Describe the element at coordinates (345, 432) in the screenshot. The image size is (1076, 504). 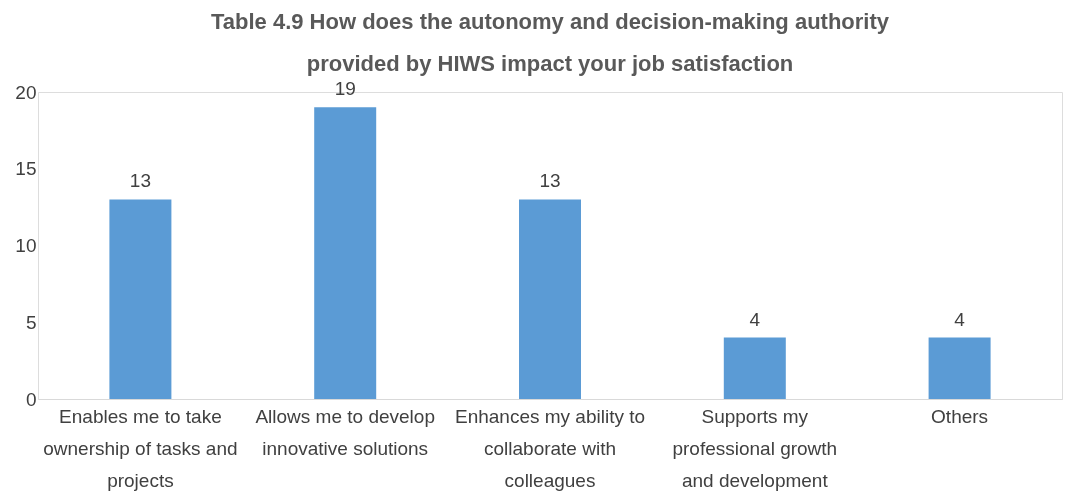
I see `x-tick-label: Allows me to develop innovative solutions` at that location.